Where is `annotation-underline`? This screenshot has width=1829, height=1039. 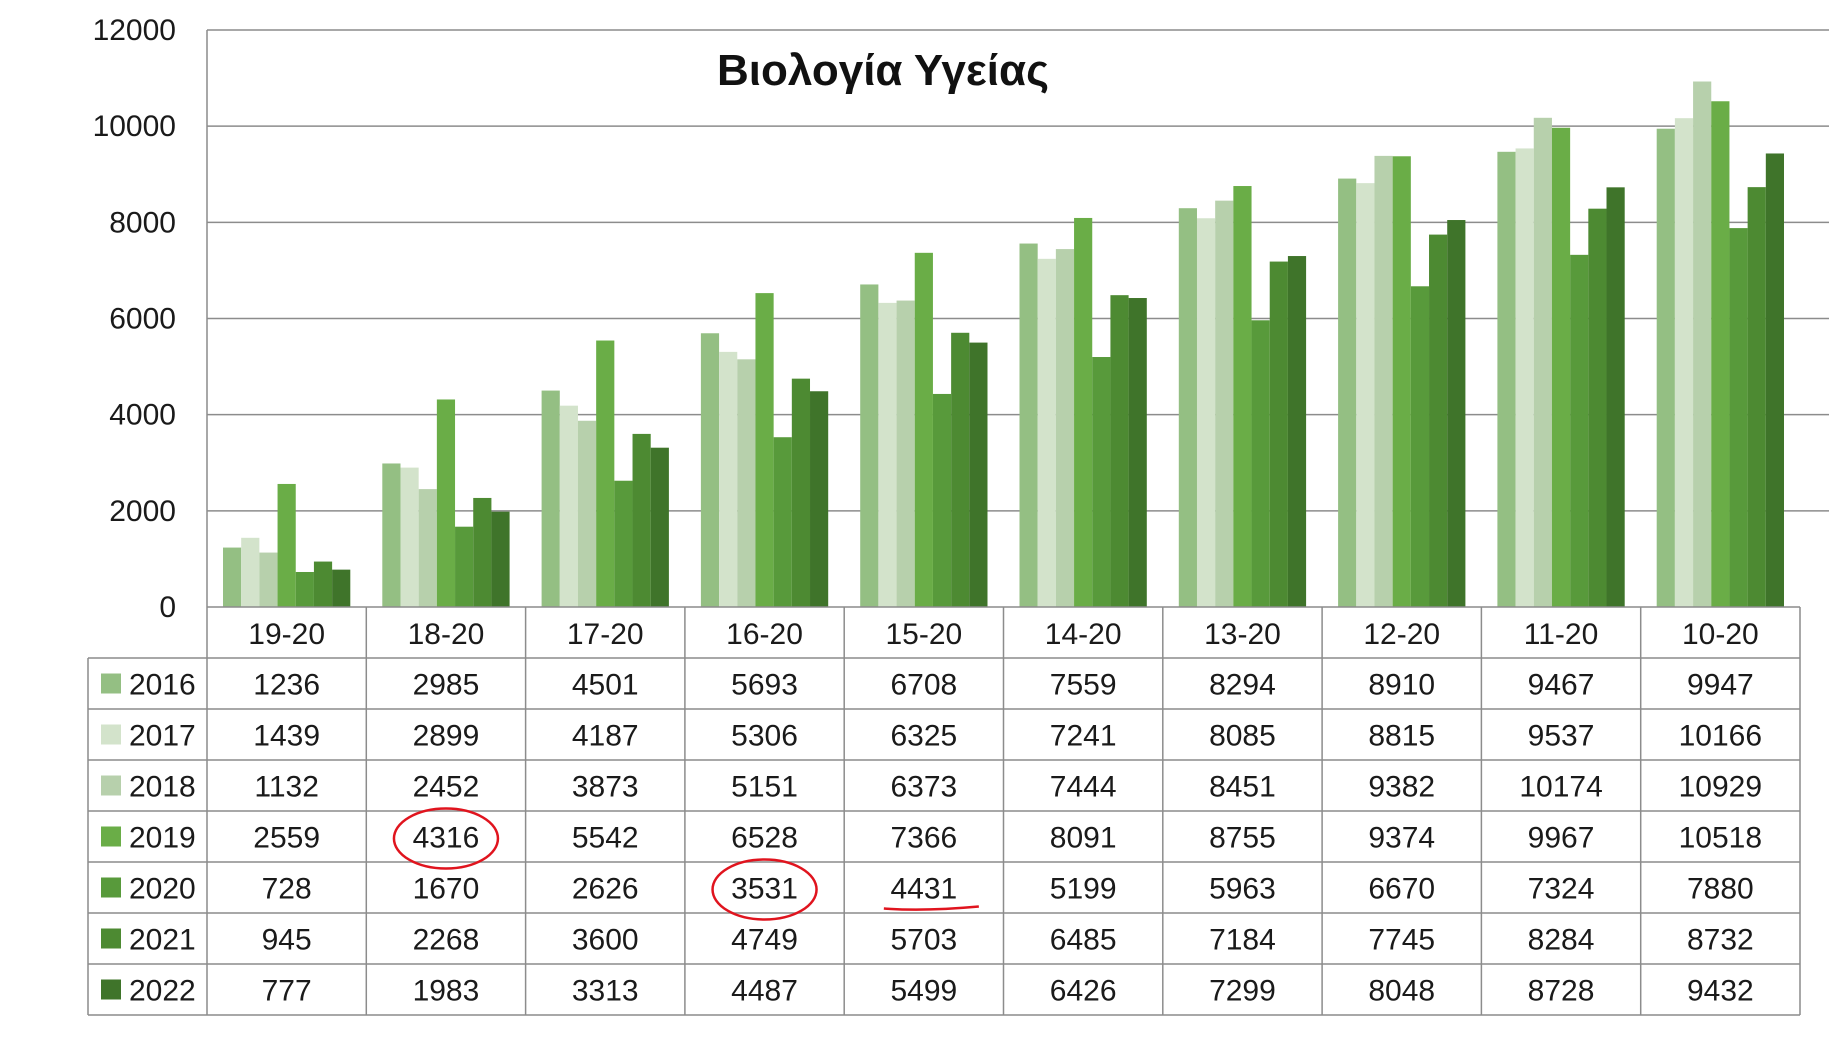
annotation-underline is located at coordinates (931, 908).